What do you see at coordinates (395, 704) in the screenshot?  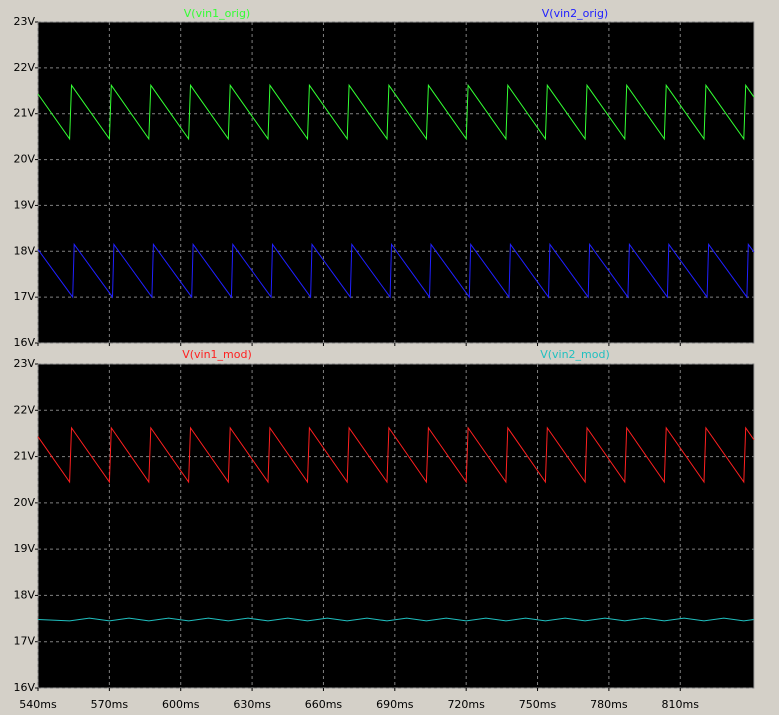 I see `x-tick-label: 690ms` at bounding box center [395, 704].